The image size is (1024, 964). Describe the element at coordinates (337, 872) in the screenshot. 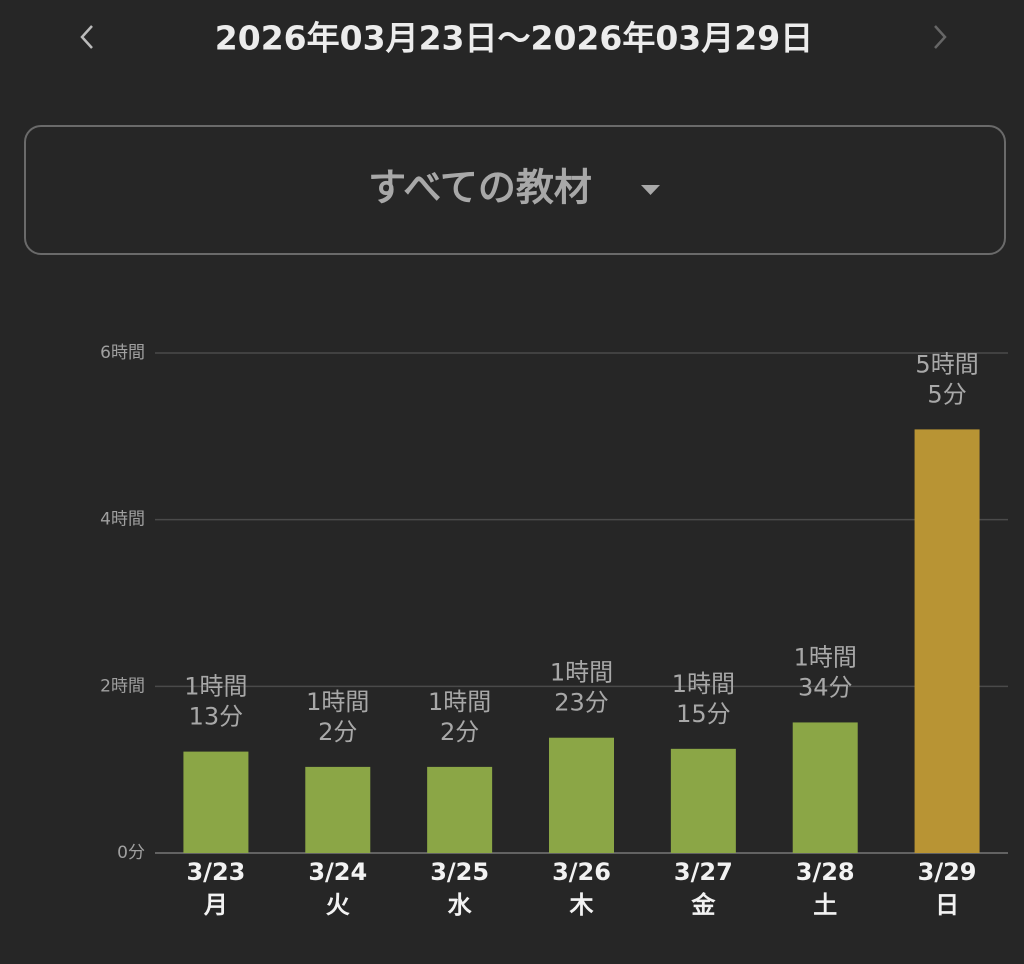

I see `x-tick-label: 3/24` at that location.